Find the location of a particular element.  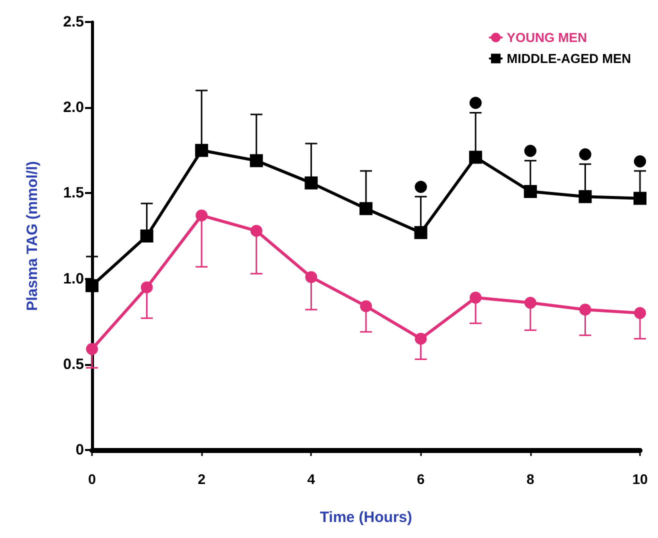

legend-label: YOUNG MEN is located at coordinates (546, 37).